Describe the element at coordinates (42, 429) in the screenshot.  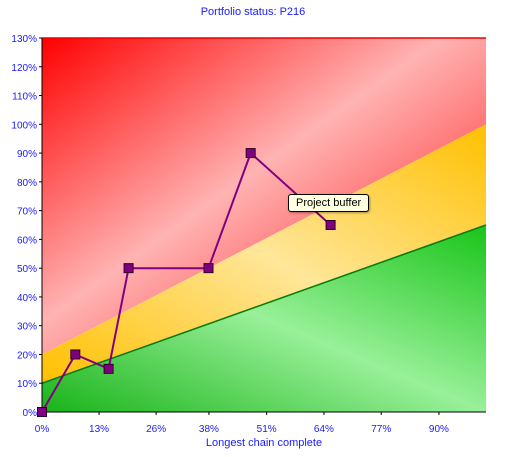
I see `x-tick-label: 0%` at that location.